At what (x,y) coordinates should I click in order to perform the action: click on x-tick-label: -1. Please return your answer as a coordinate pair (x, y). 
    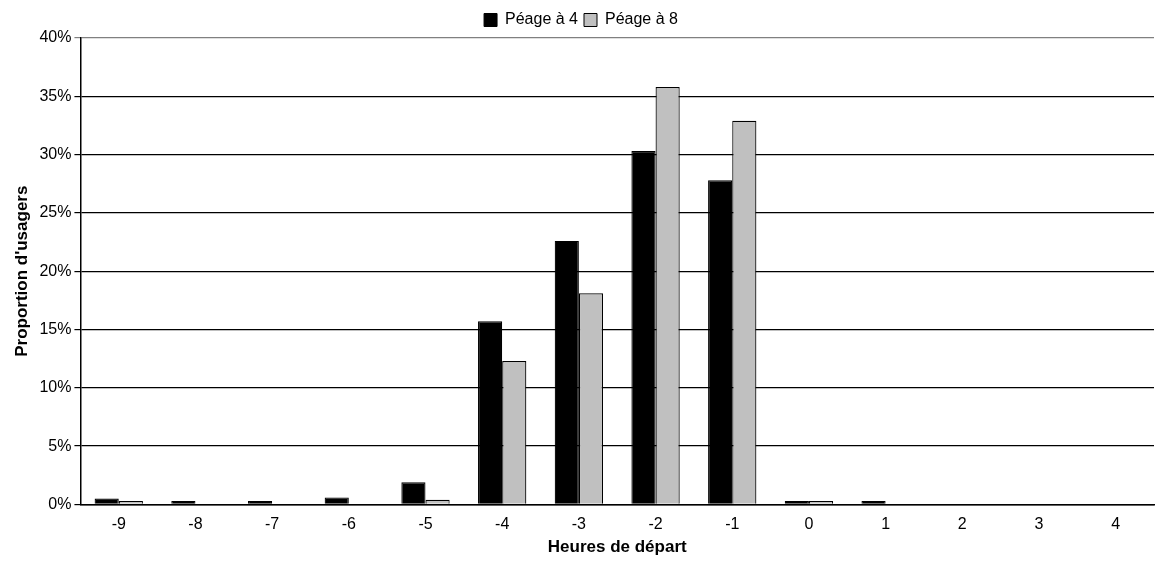
    Looking at the image, I should click on (732, 524).